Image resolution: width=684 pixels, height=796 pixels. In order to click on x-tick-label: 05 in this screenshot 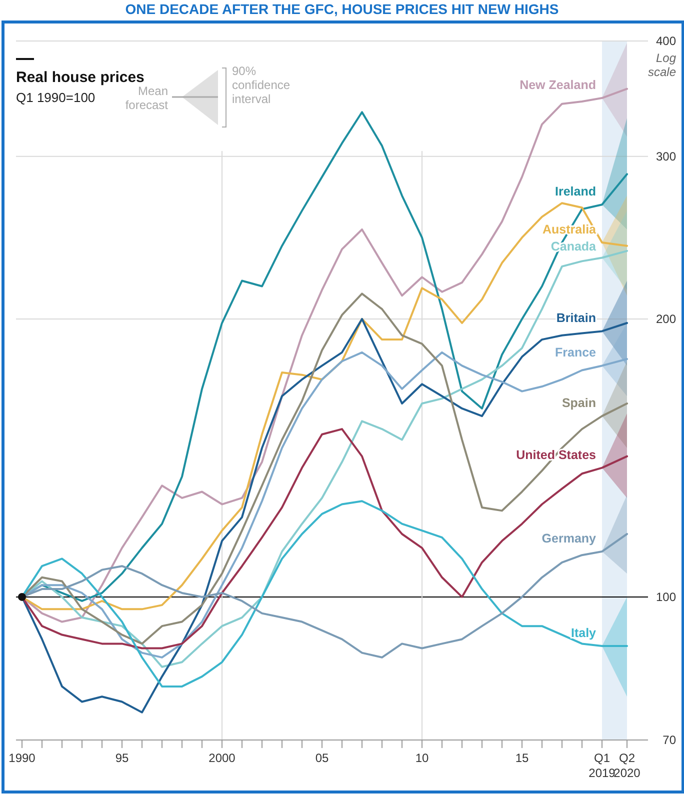, I will do `click(322, 758)`.